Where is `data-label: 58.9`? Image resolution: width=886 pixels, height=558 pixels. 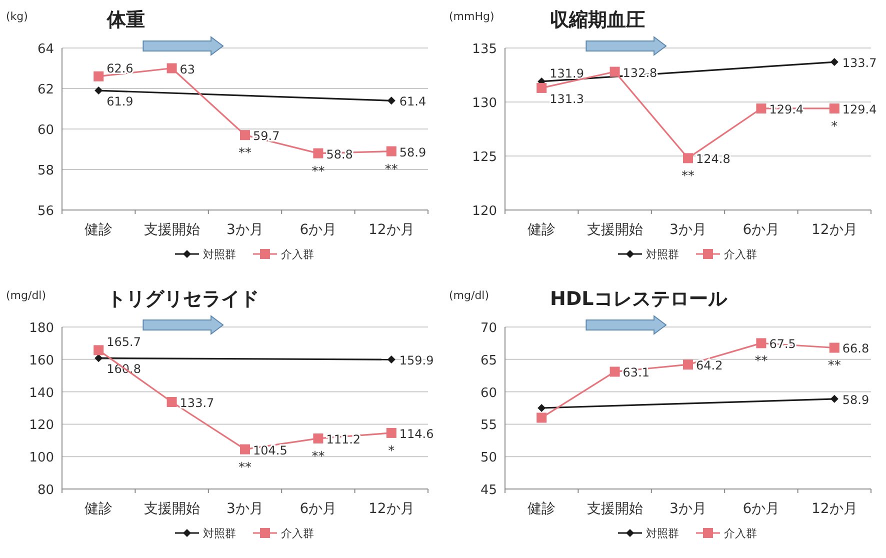 data-label: 58.9 is located at coordinates (412, 152).